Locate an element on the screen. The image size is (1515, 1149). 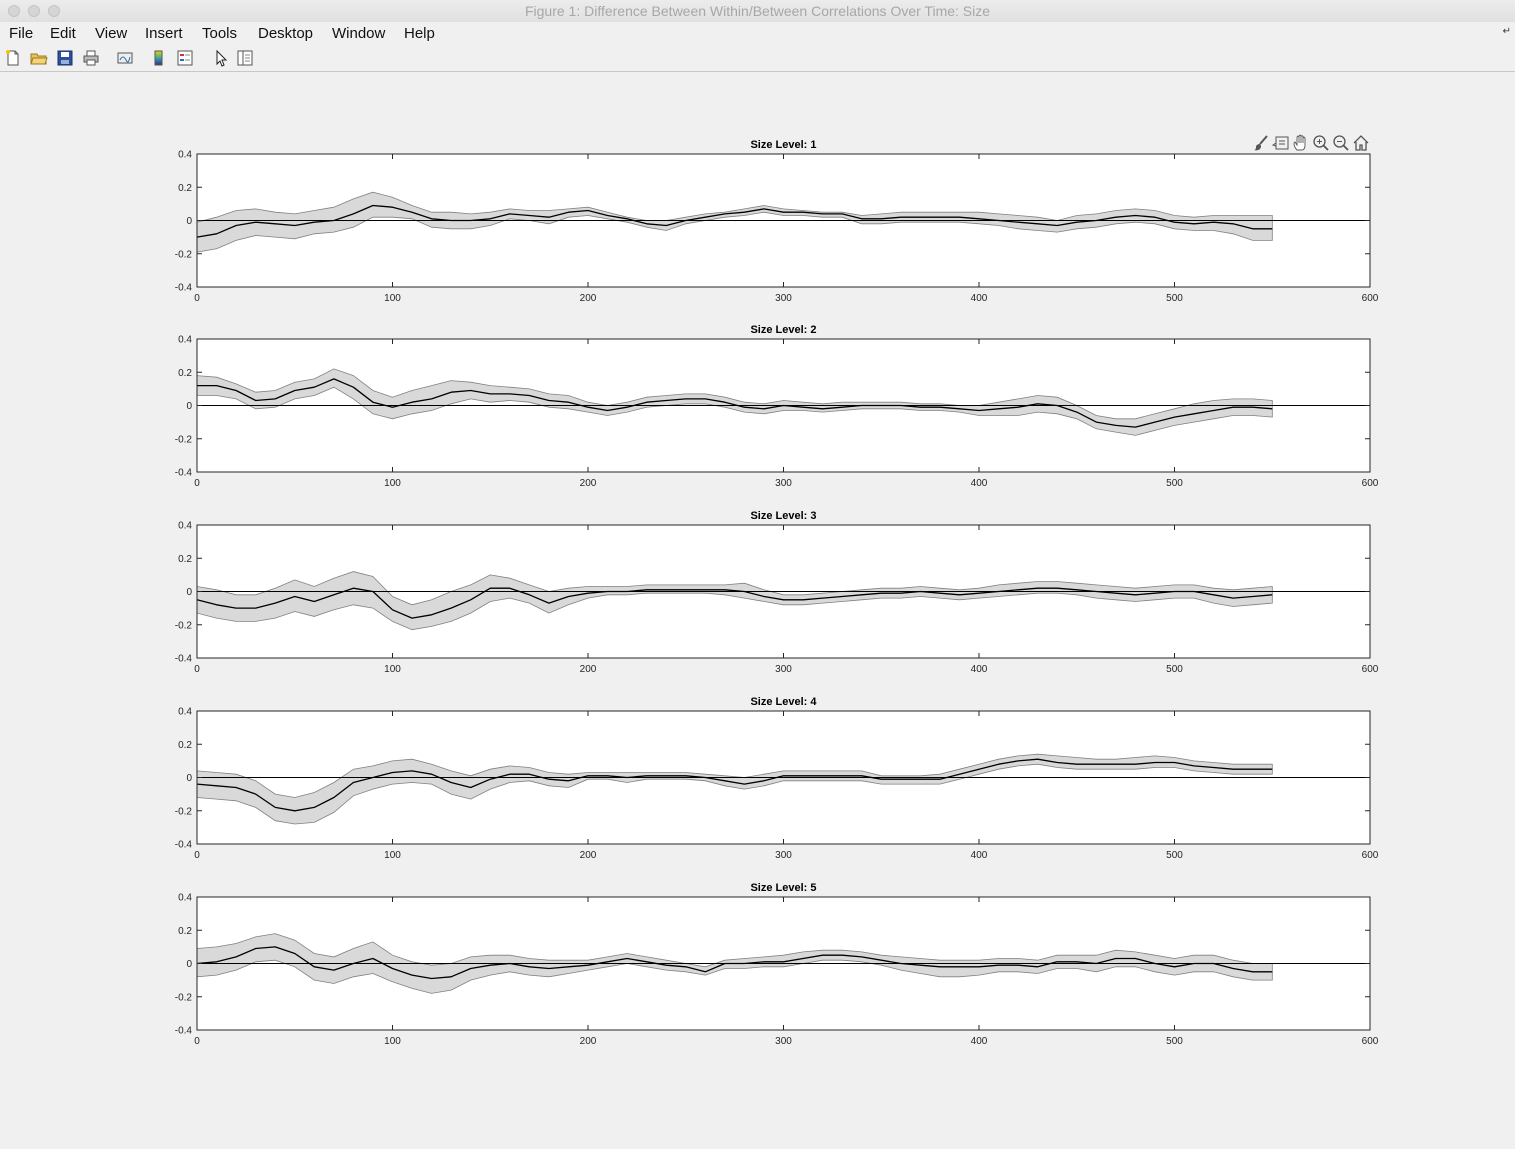
new-figure-icon is located at coordinates (13, 58).